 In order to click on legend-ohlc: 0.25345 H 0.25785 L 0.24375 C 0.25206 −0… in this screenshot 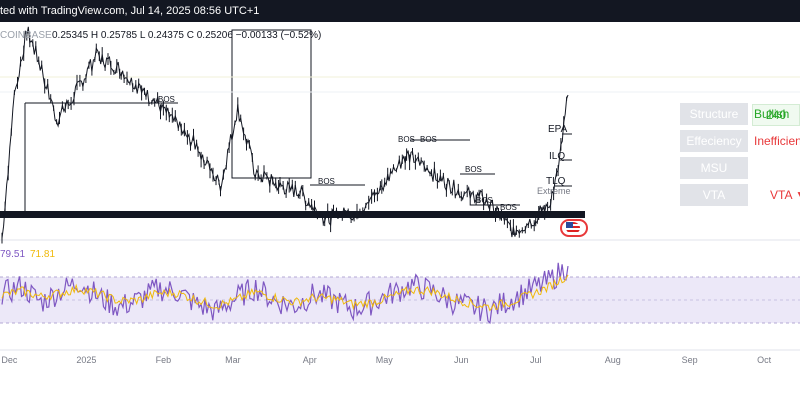, I will do `click(186, 35)`.